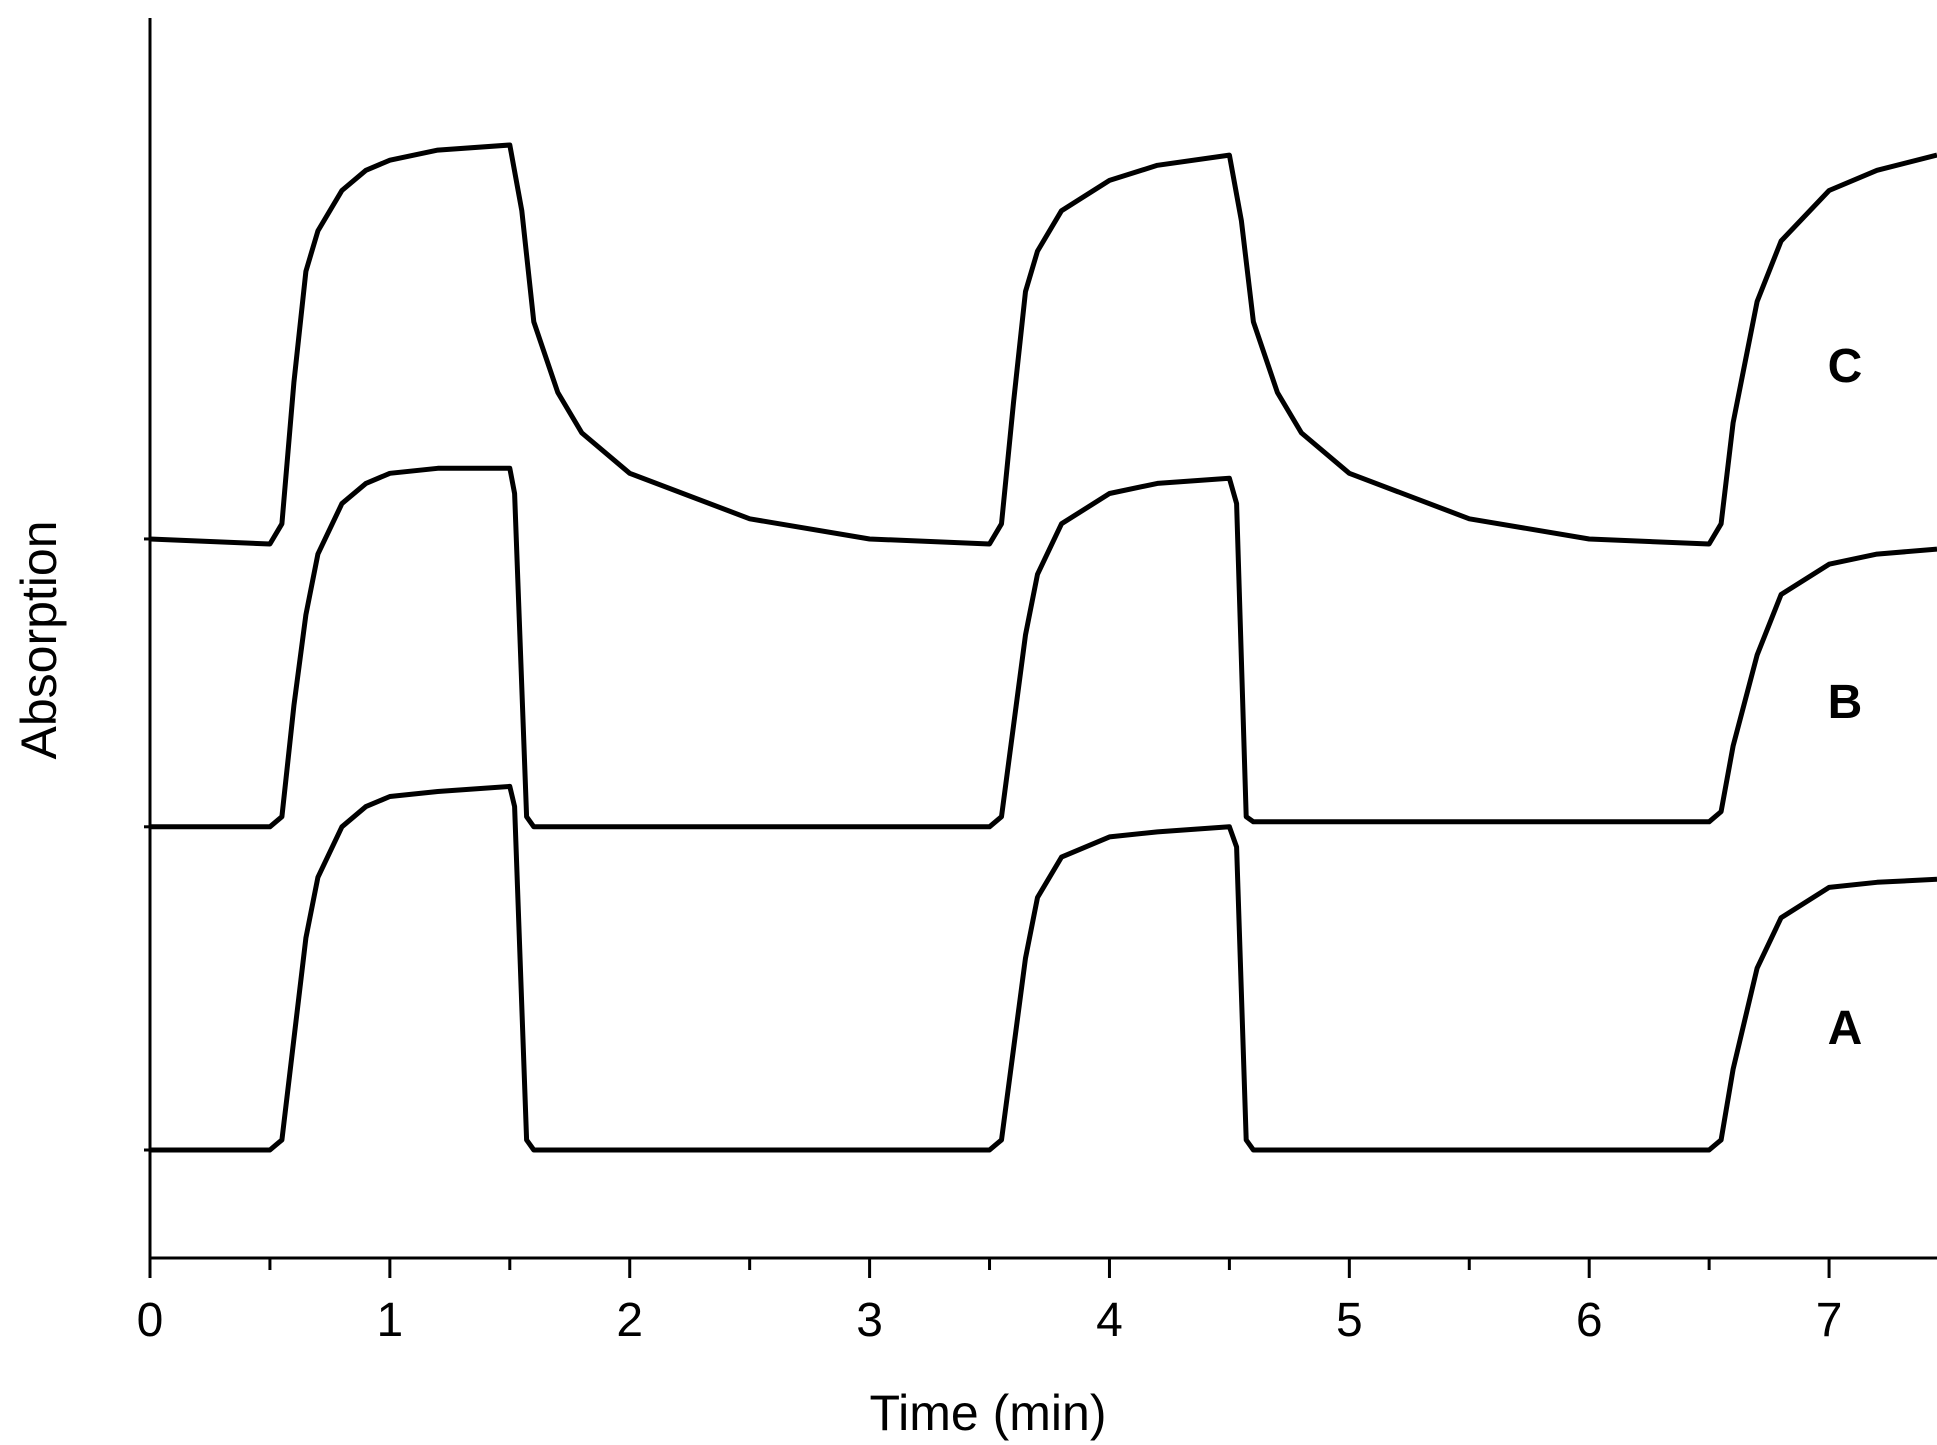 The width and height of the screenshot is (1937, 1445). Describe the element at coordinates (1349, 1320) in the screenshot. I see `x-tick-label: 5` at that location.